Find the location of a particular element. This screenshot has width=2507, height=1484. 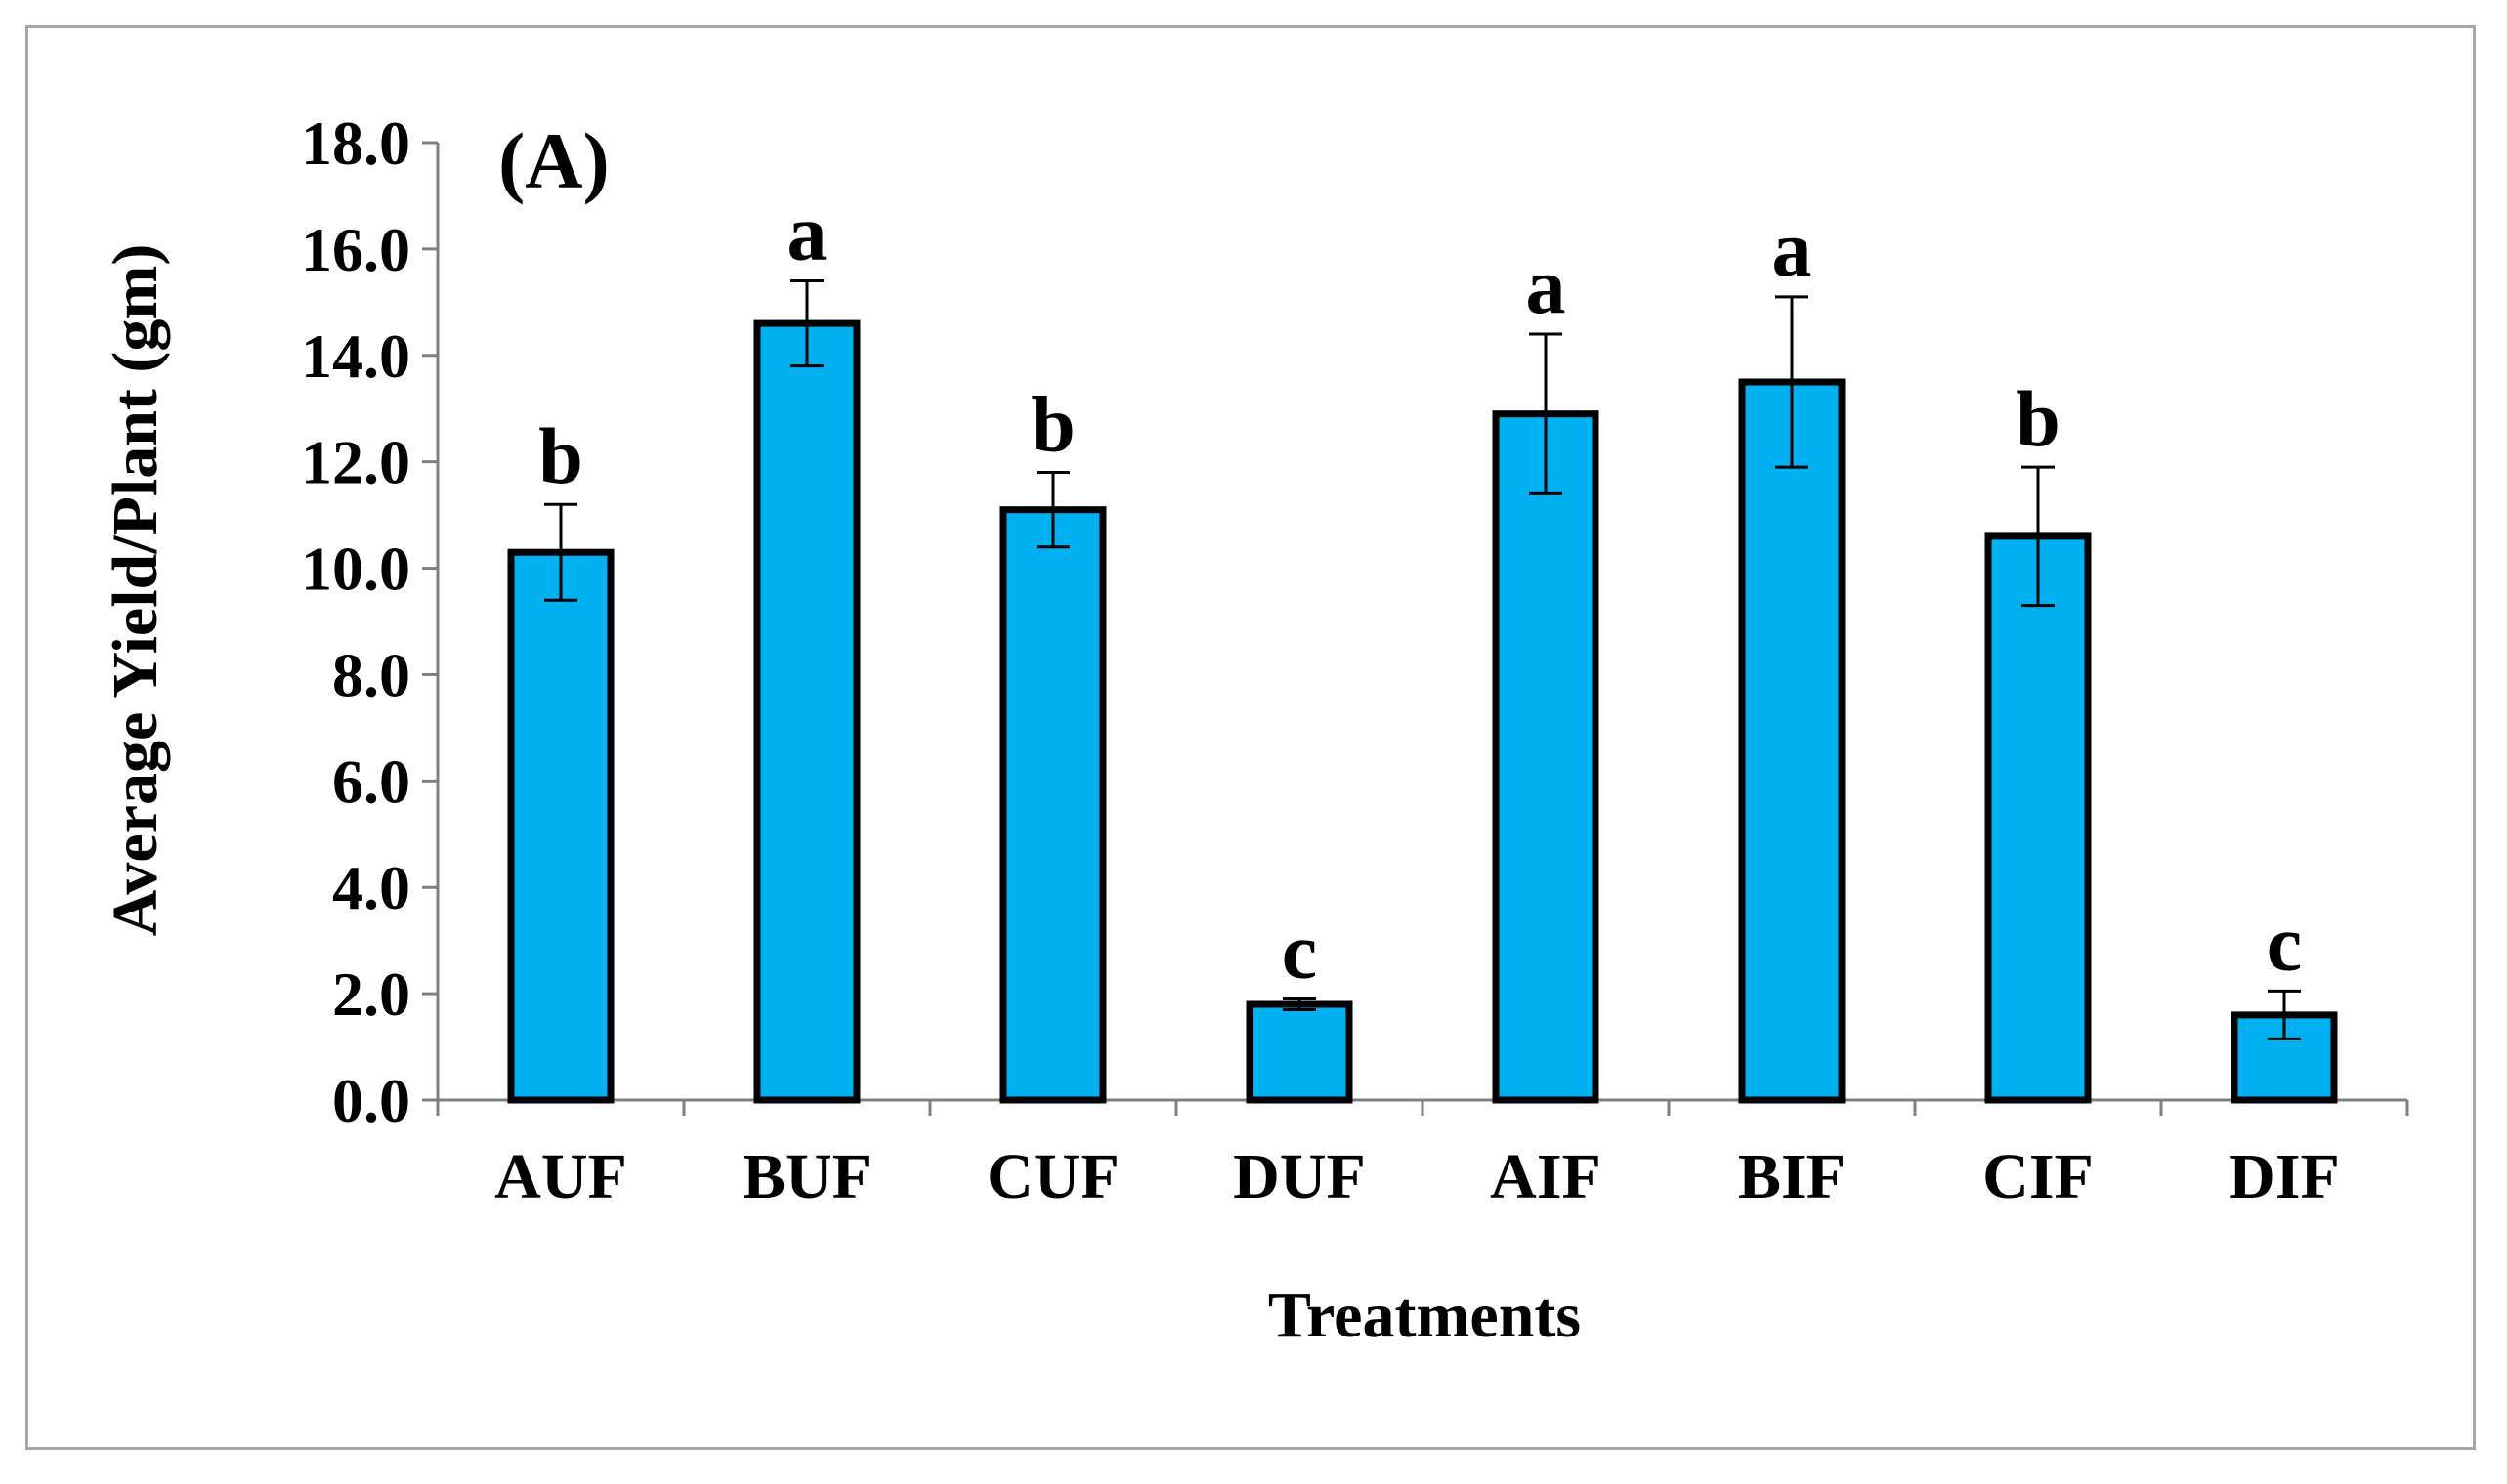

bar-buf is located at coordinates (807, 712).